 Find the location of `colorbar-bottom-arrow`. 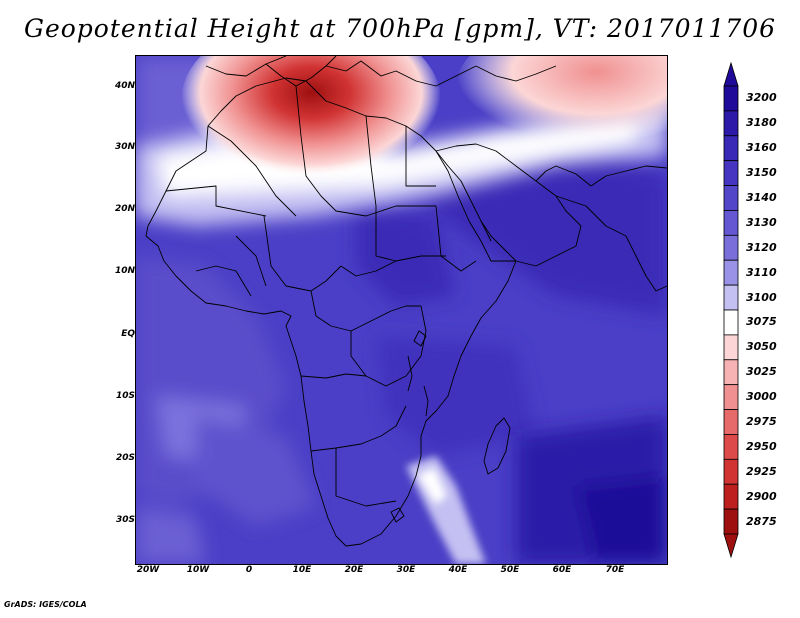

colorbar-bottom-arrow is located at coordinates (731, 546).